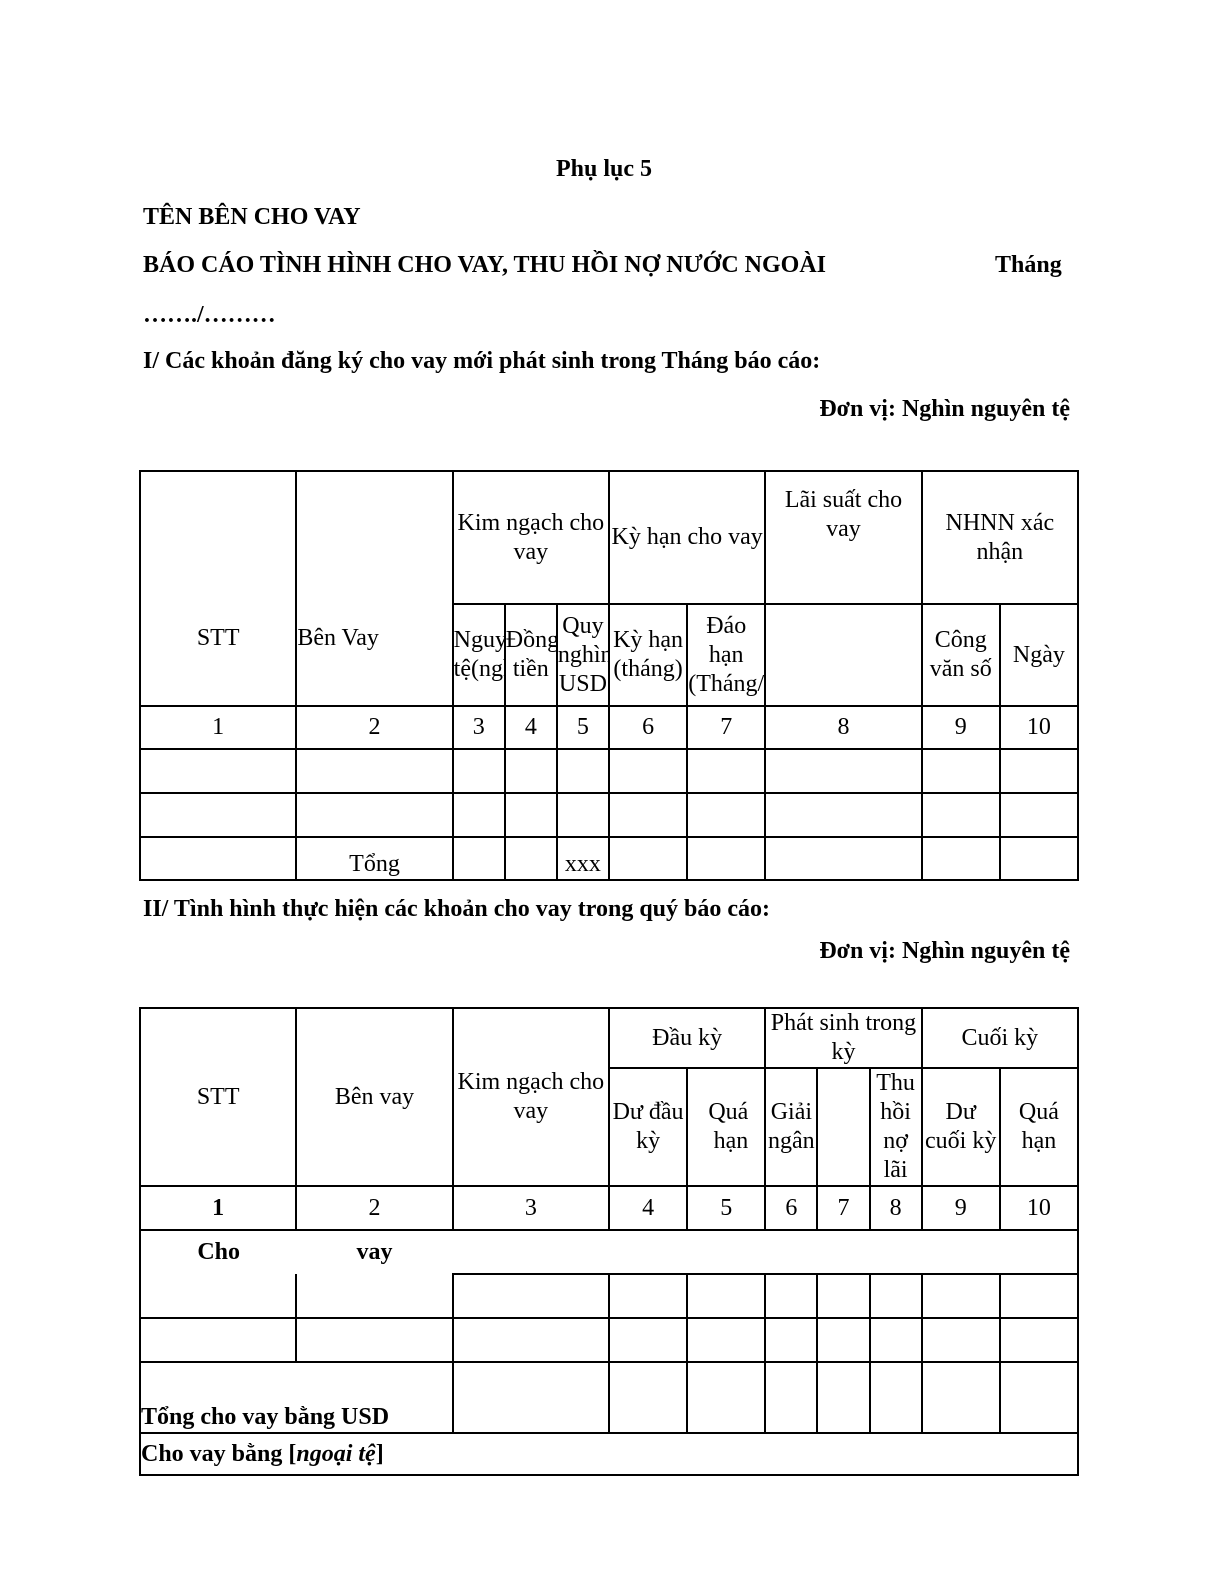  I want to click on foreign-close: ], so click(379, 1453).